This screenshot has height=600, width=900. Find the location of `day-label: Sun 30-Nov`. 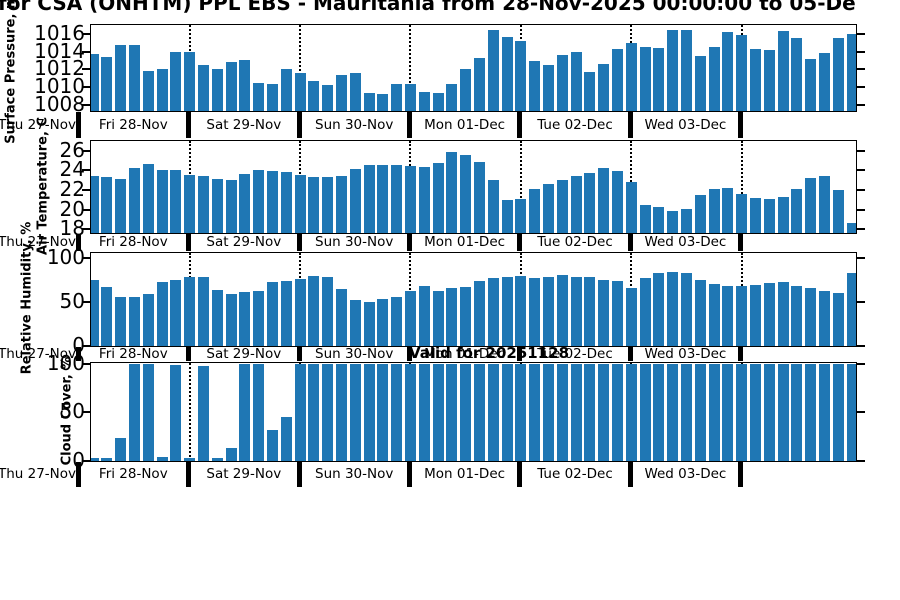

day-label: Sun 30-Nov is located at coordinates (354, 242).